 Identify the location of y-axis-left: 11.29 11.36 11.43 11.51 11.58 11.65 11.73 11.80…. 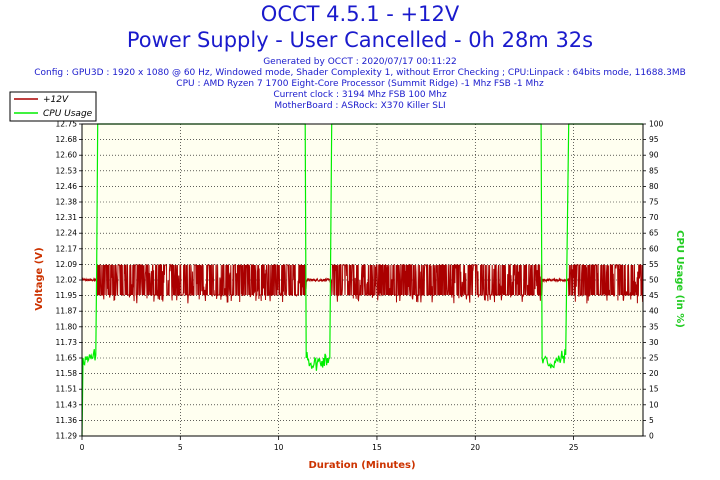
(69, 280).